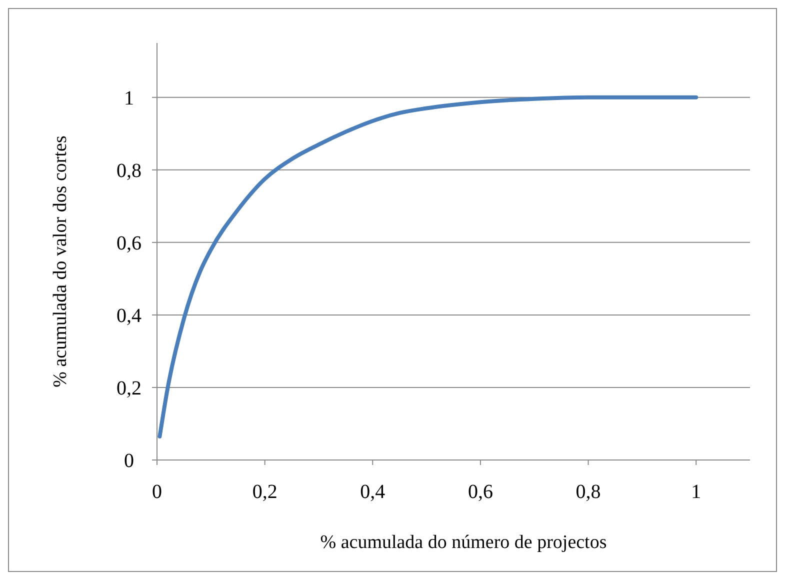  I want to click on y-tick-label: 0,2, so click(129, 388).